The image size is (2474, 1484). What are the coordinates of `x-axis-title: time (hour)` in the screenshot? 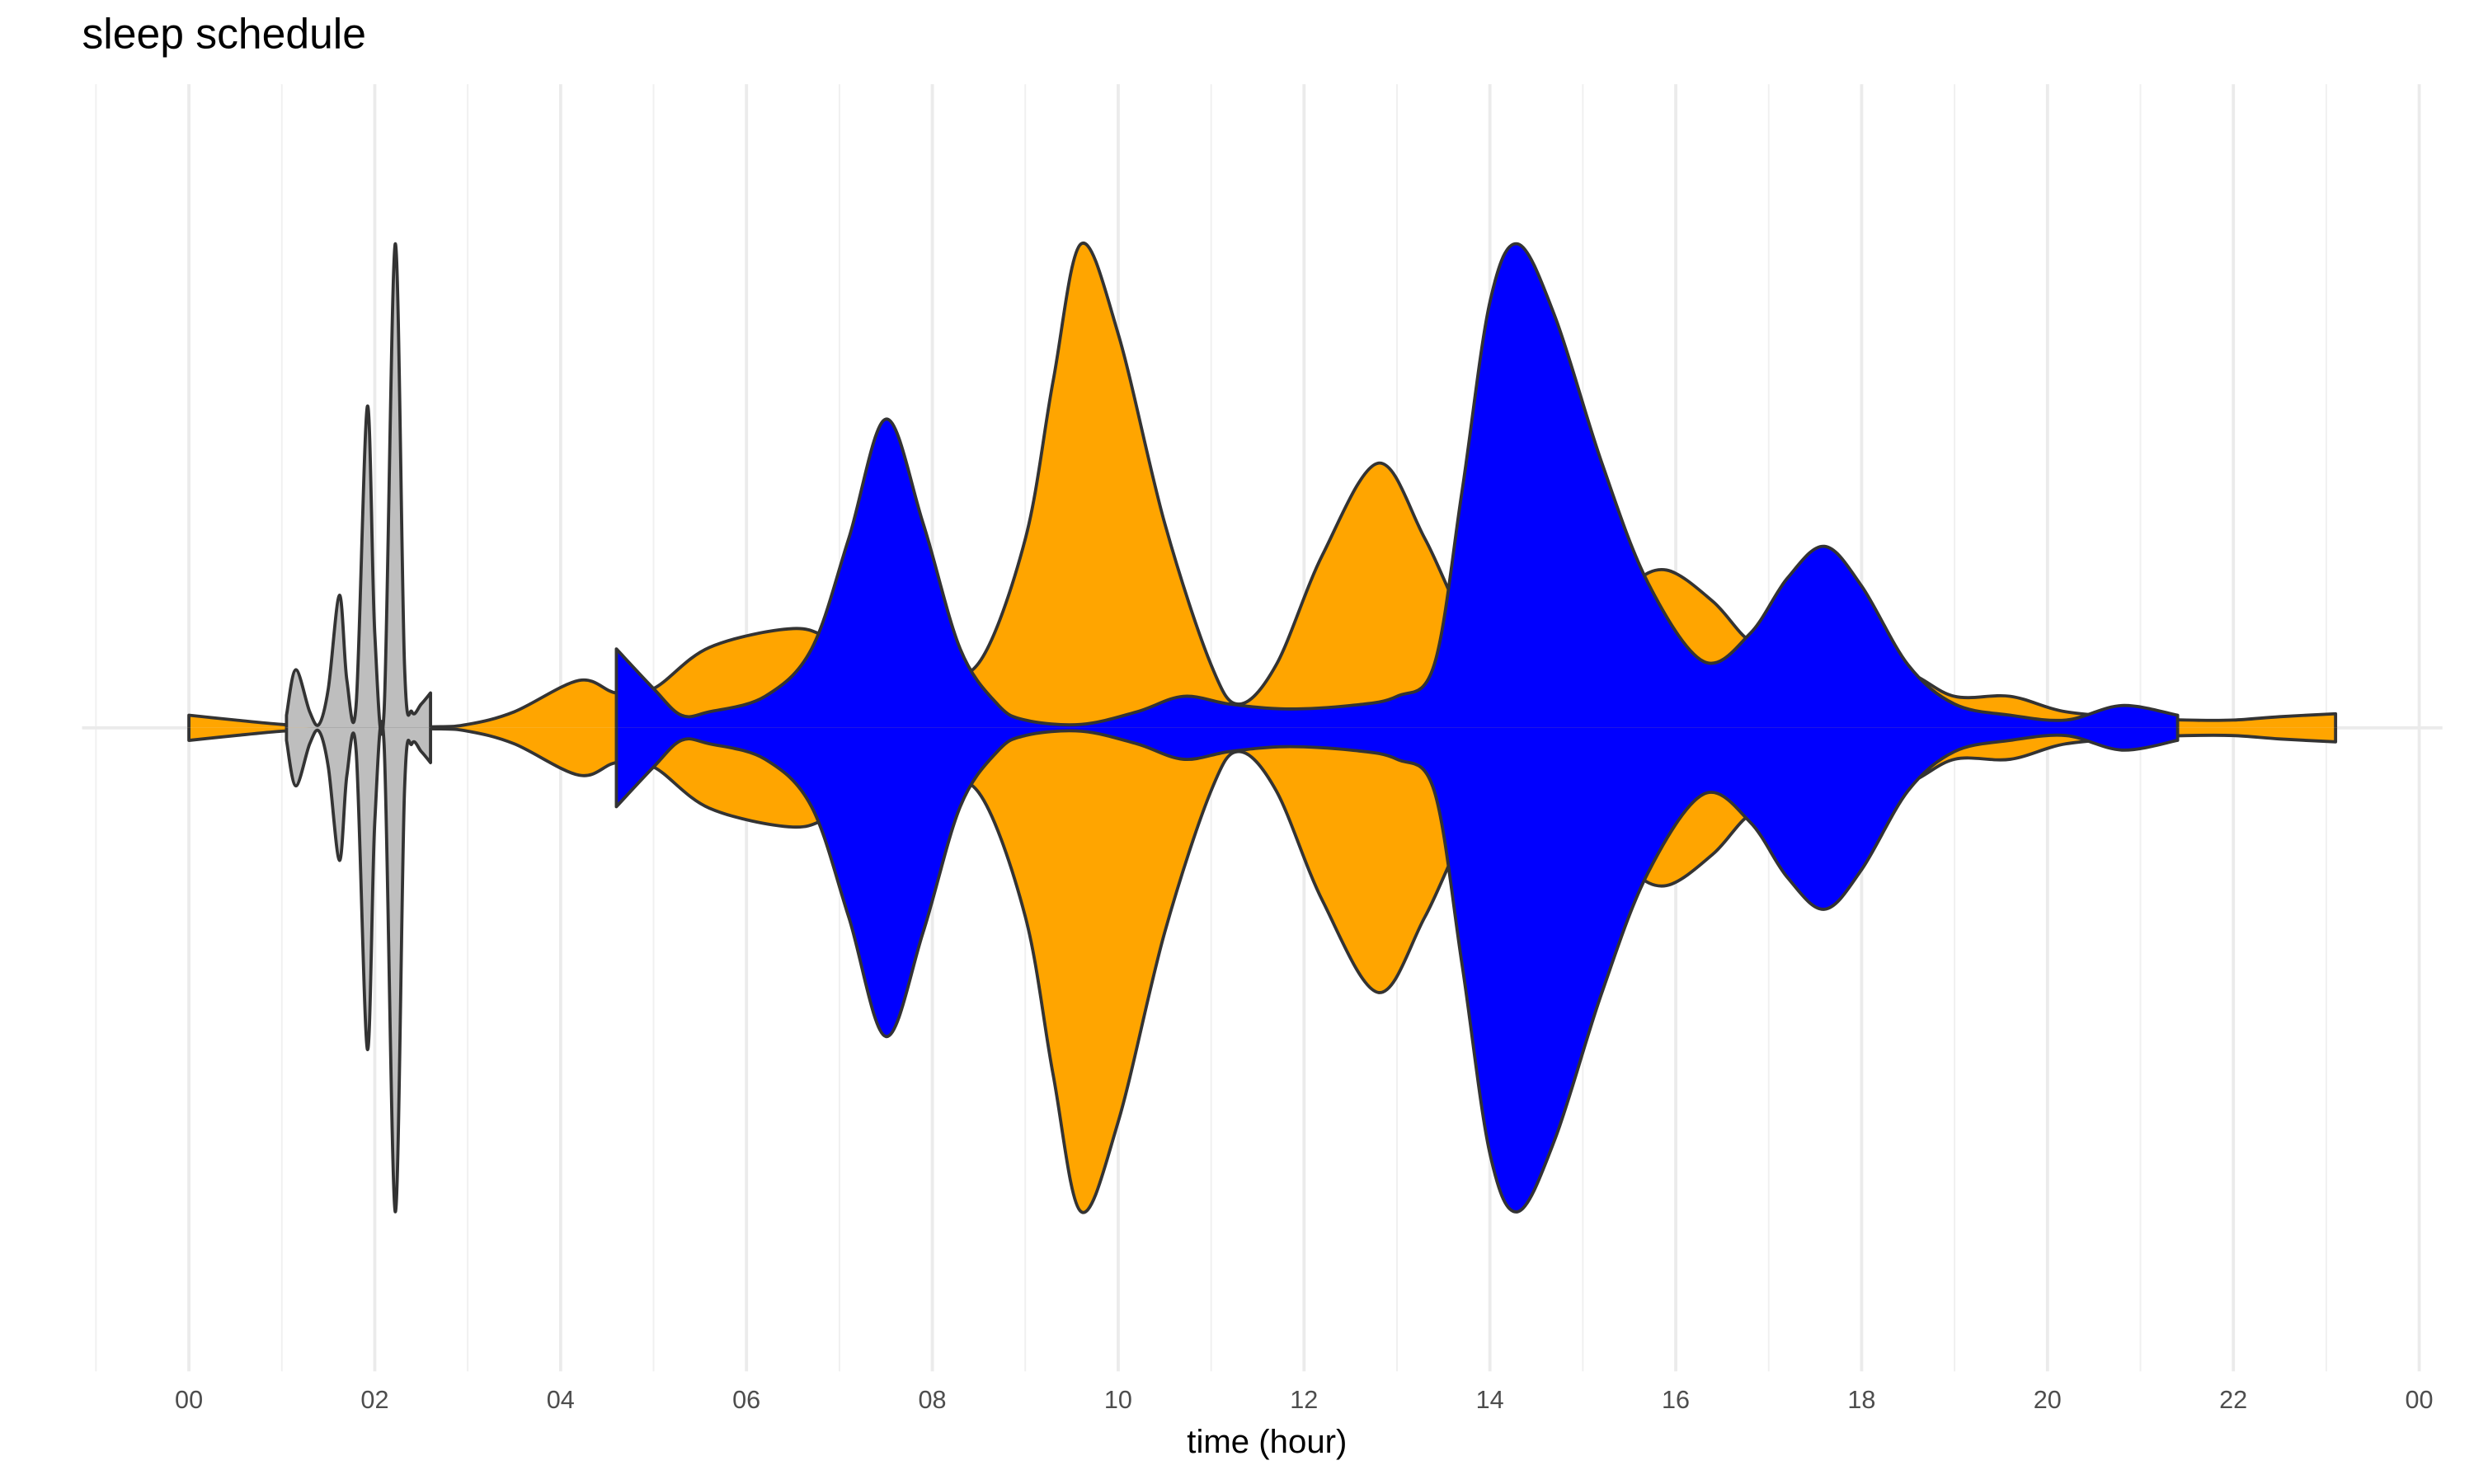 It's located at (1267, 1441).